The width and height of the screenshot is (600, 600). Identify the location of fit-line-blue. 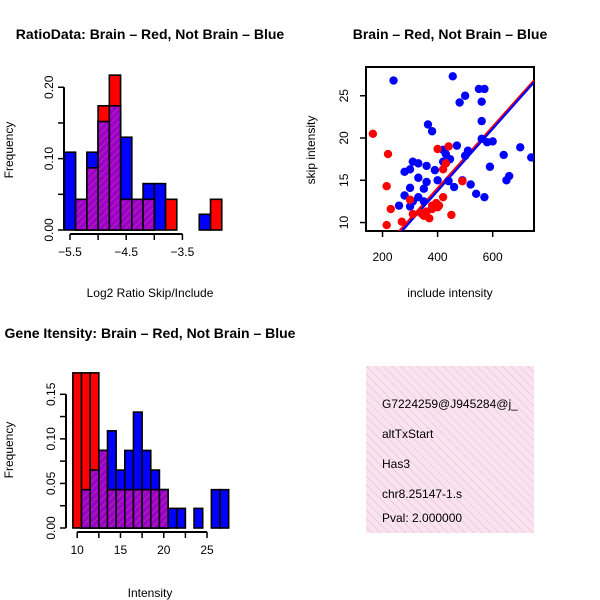
(467, 156).